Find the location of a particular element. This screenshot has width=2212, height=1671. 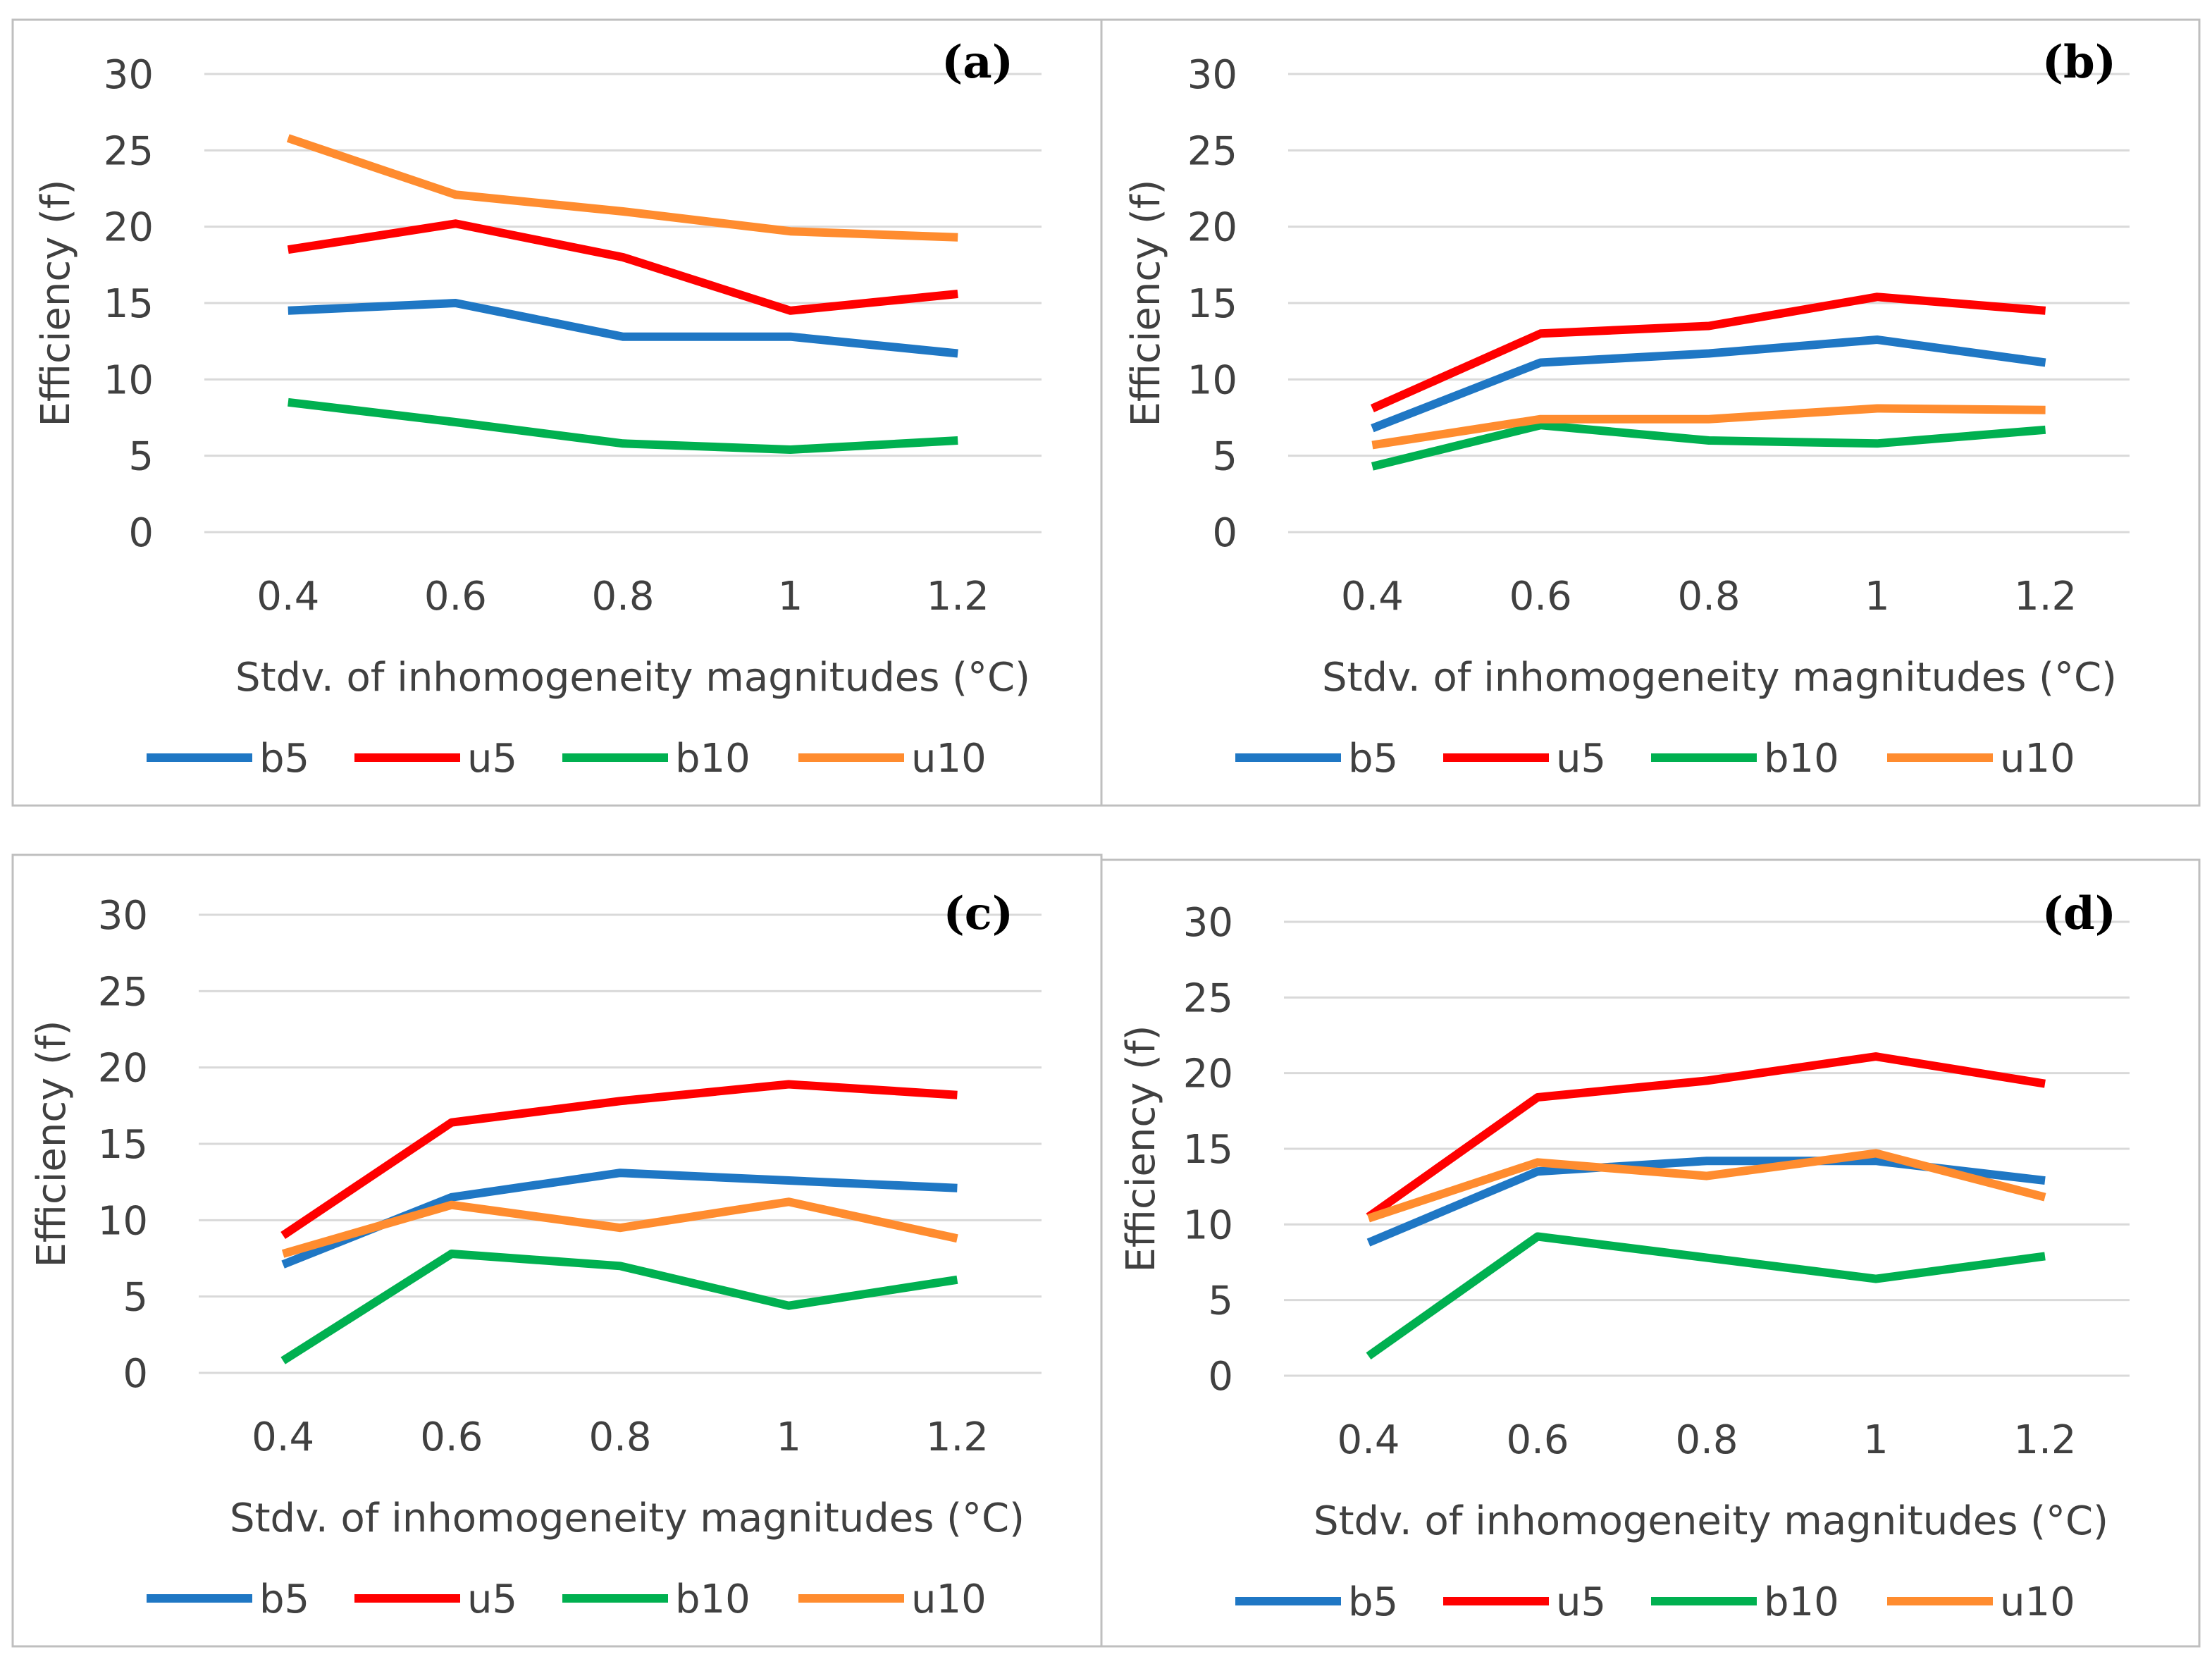

legend-label-c-u10: u10 is located at coordinates (949, 1599).